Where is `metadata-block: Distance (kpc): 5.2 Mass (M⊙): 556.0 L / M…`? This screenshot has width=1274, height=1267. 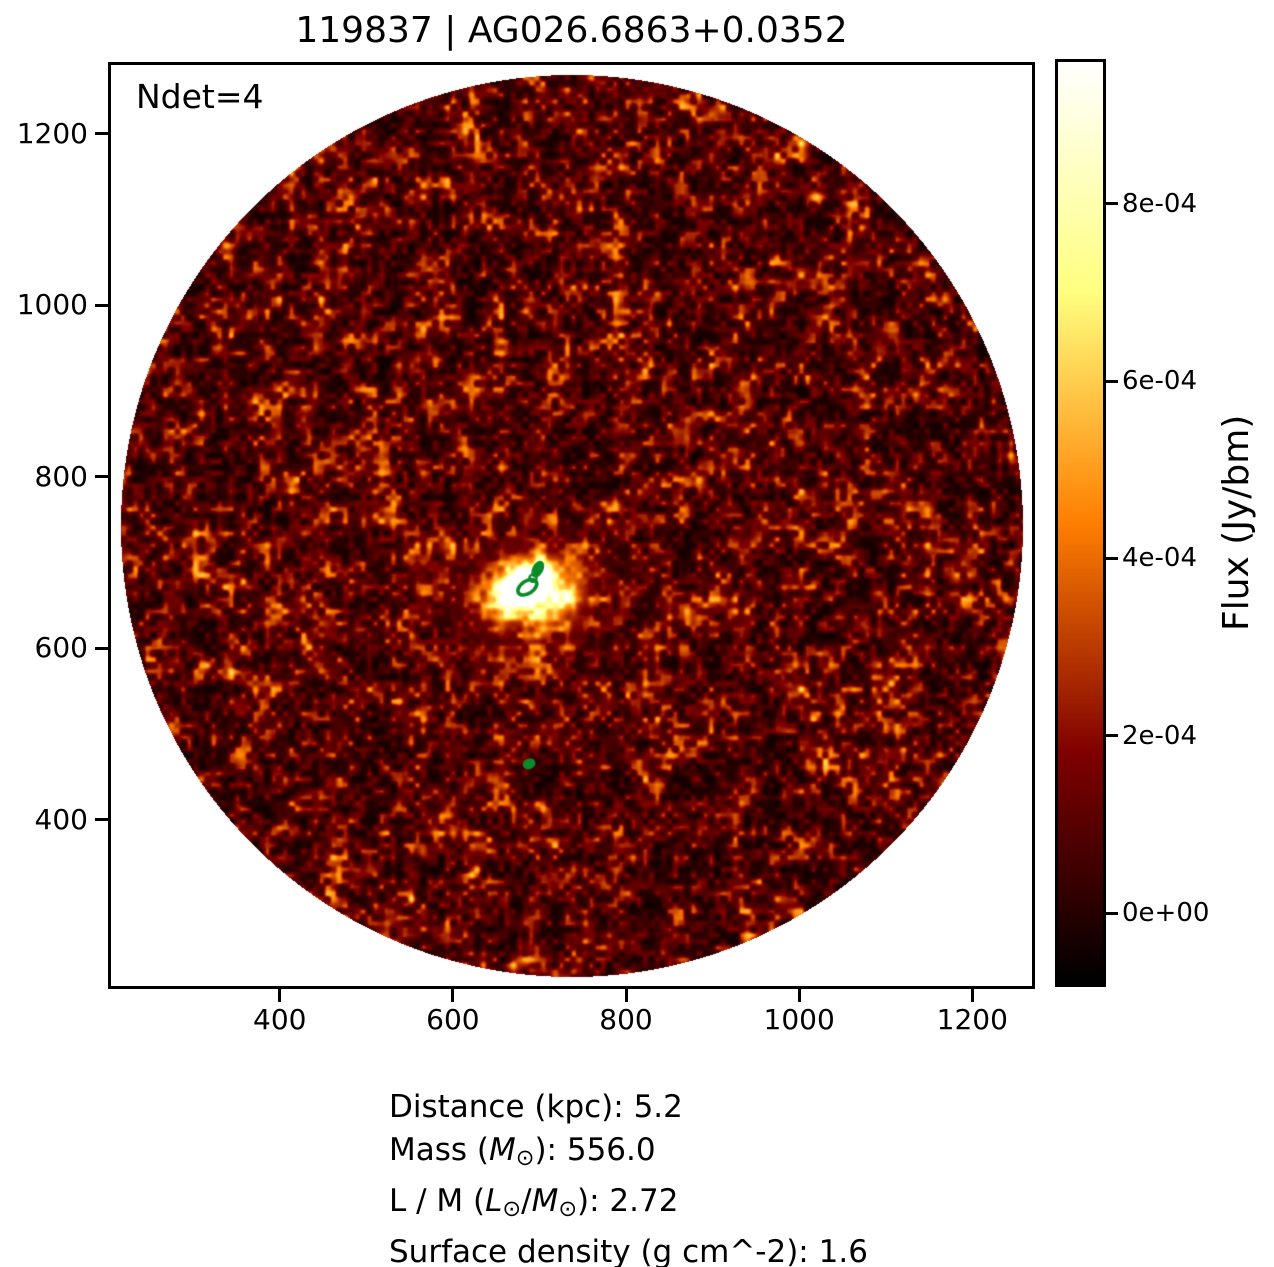 metadata-block: Distance (kpc): 5.2 Mass (M⊙): 556.0 L / M… is located at coordinates (628, 1176).